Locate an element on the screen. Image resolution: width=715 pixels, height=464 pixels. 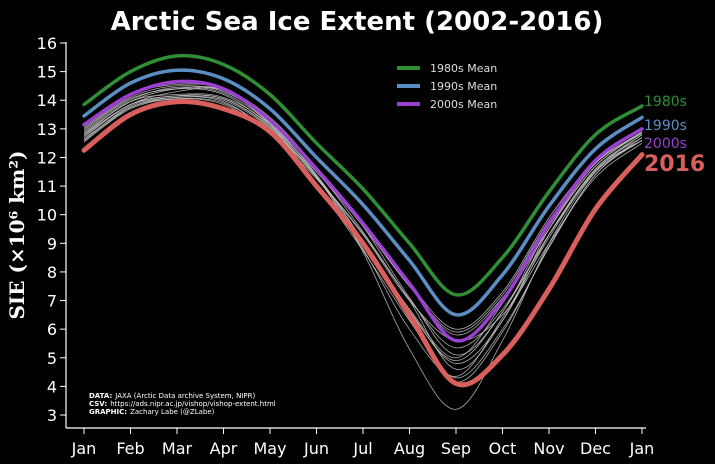
y-axis-label: SIE (×10⁶ km²) is located at coordinates (17, 234).